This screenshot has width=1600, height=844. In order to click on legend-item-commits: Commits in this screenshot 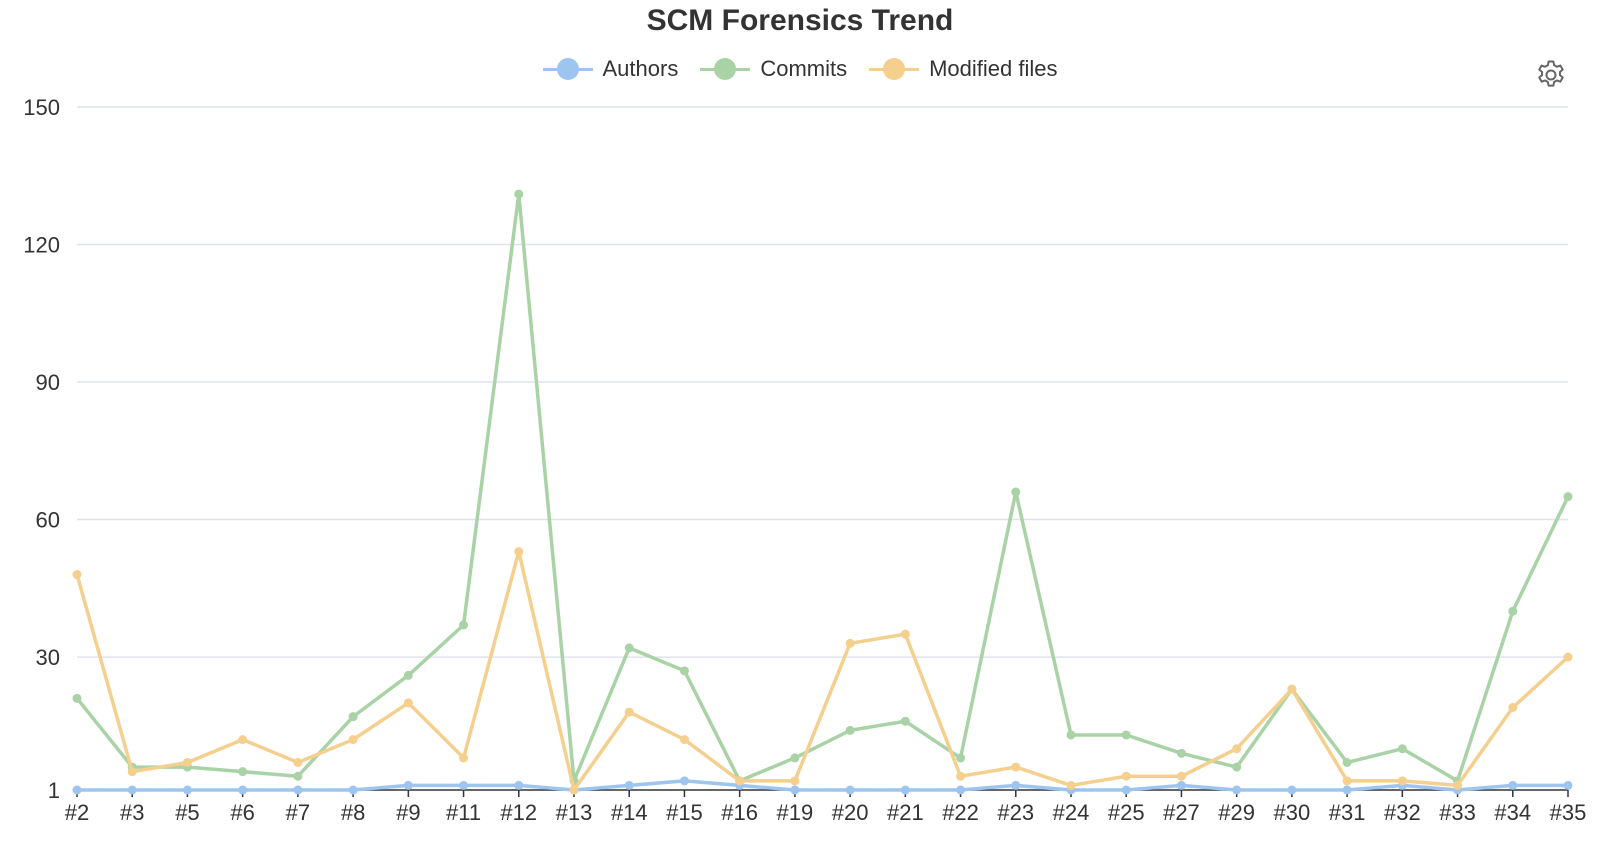, I will do `click(773, 69)`.